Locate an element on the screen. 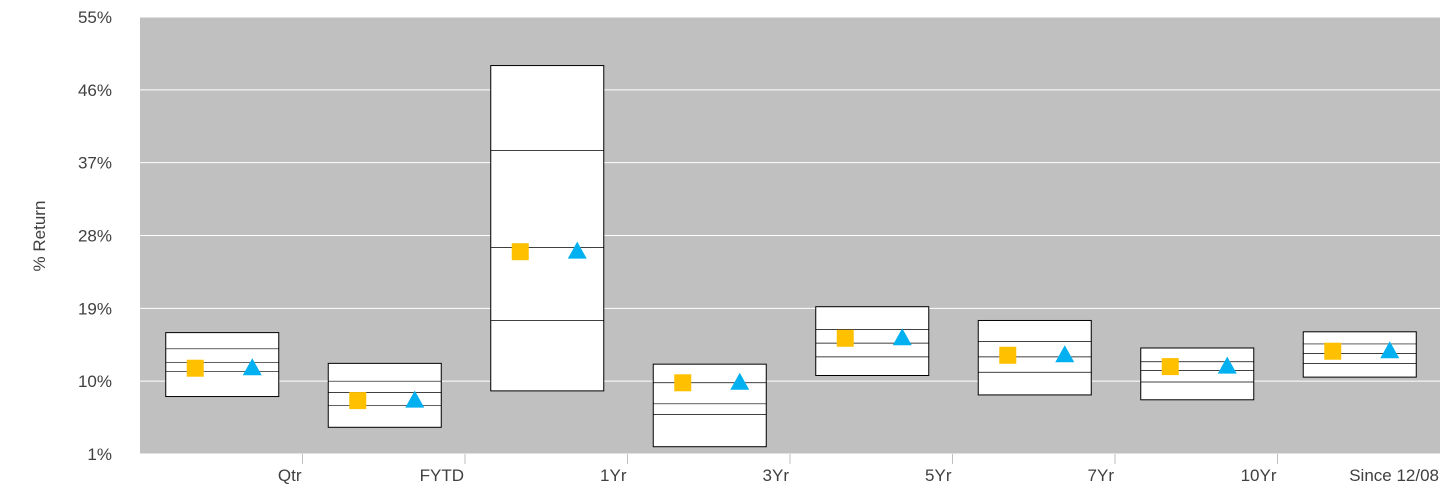  y-tick-label: 1% is located at coordinates (99, 454).